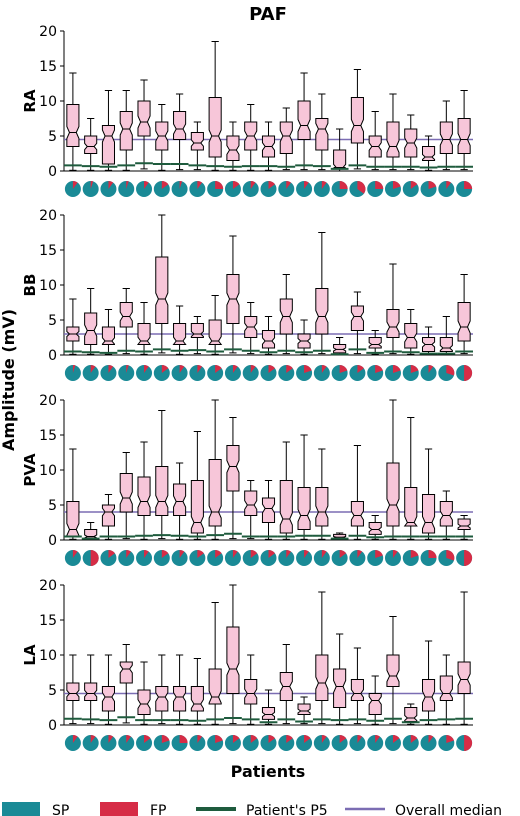 This screenshot has height=816, width=520. What do you see at coordinates (126, 558) in the screenshot?
I see `sp-slice` at bounding box center [126, 558].